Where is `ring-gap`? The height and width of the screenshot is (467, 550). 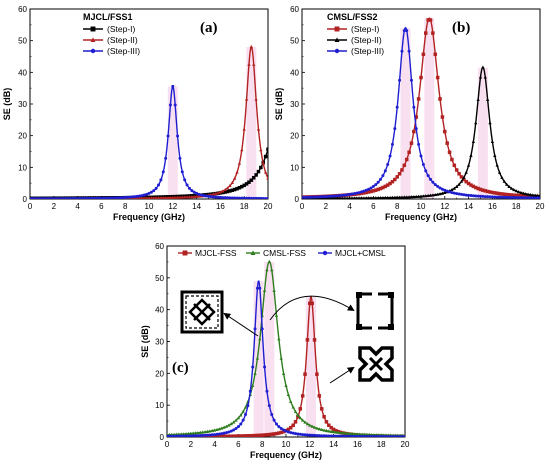
ring-gap is located at coordinates (375, 328).